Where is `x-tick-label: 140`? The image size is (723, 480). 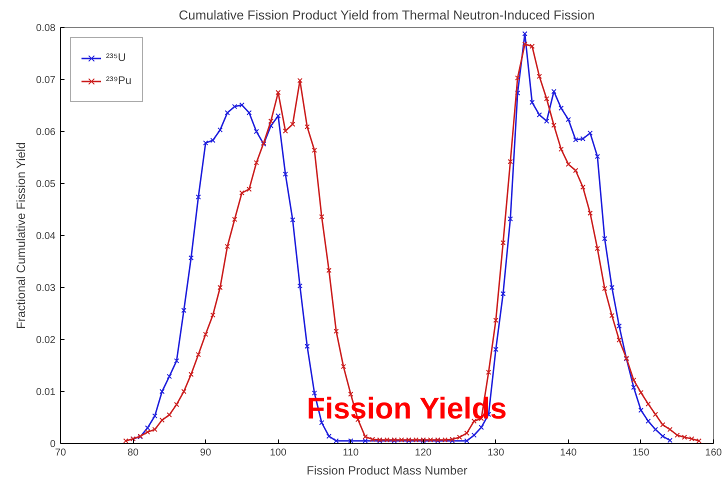
x-tick-label: 140 is located at coordinates (569, 453).